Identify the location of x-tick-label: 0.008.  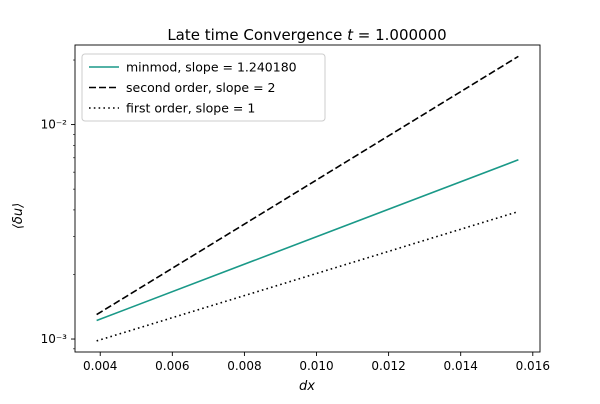
(244, 366).